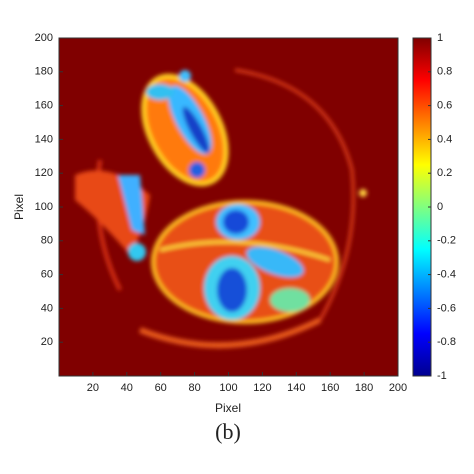 The height and width of the screenshot is (474, 474). What do you see at coordinates (262, 388) in the screenshot?
I see `x-tick-label: 120` at bounding box center [262, 388].